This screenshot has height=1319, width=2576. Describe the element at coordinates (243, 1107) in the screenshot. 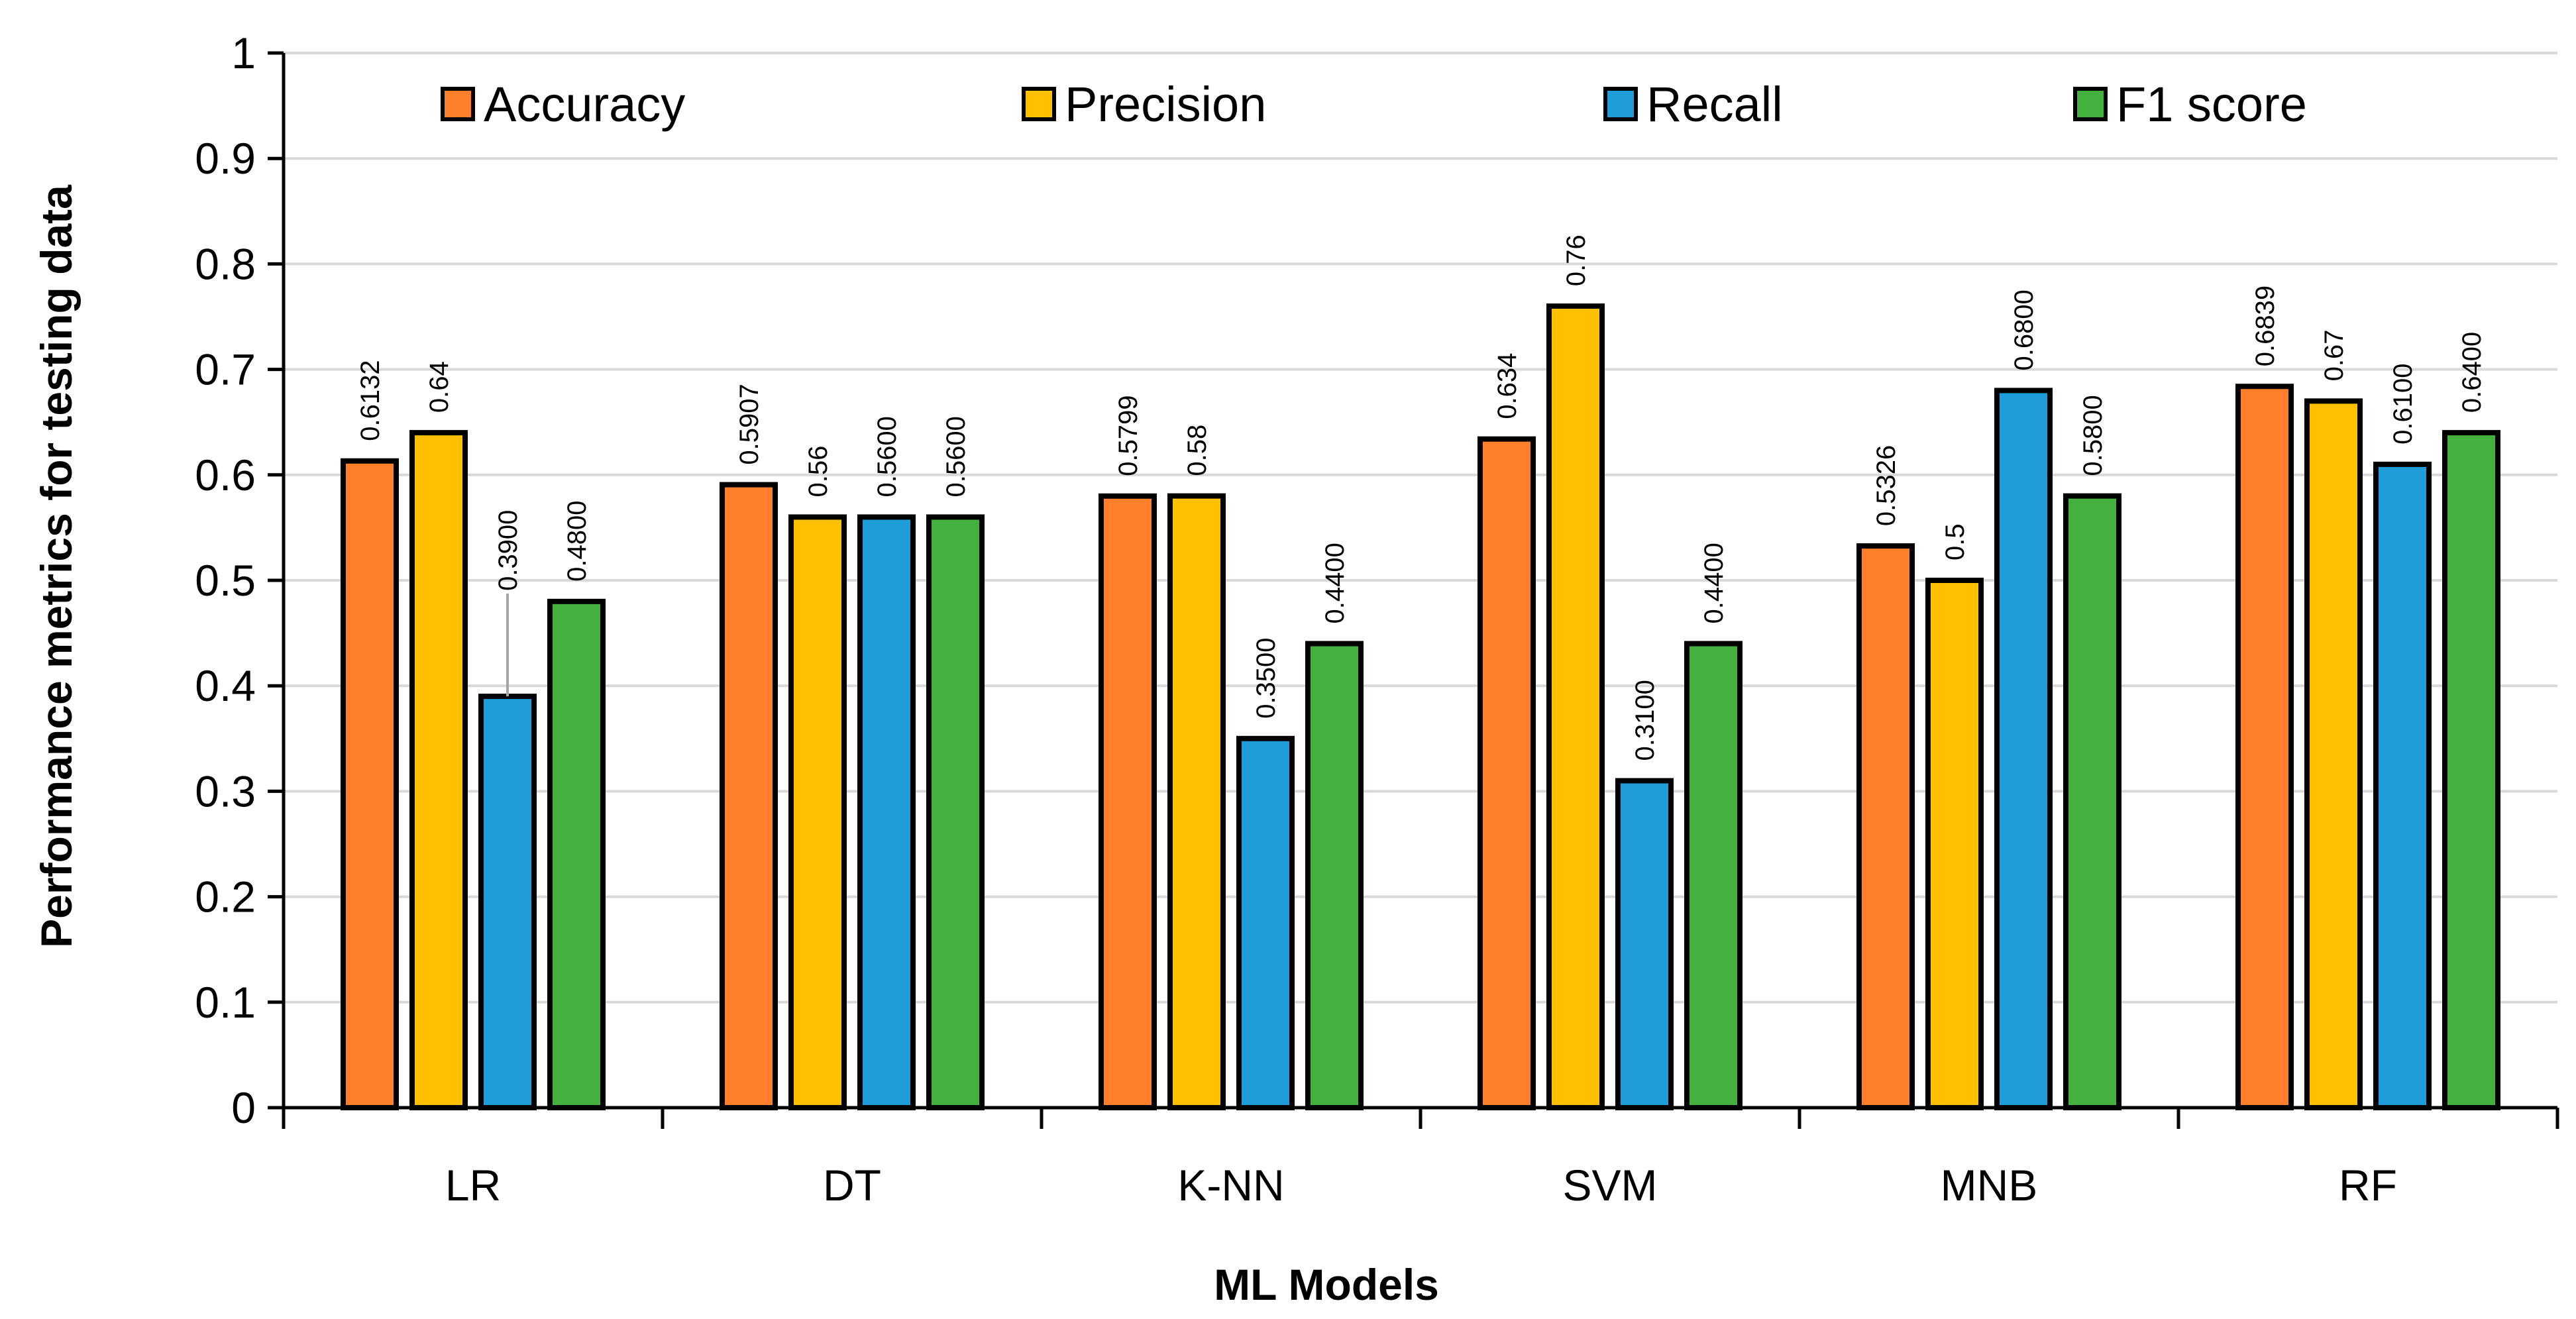

I see `y-tick-label: 0` at that location.